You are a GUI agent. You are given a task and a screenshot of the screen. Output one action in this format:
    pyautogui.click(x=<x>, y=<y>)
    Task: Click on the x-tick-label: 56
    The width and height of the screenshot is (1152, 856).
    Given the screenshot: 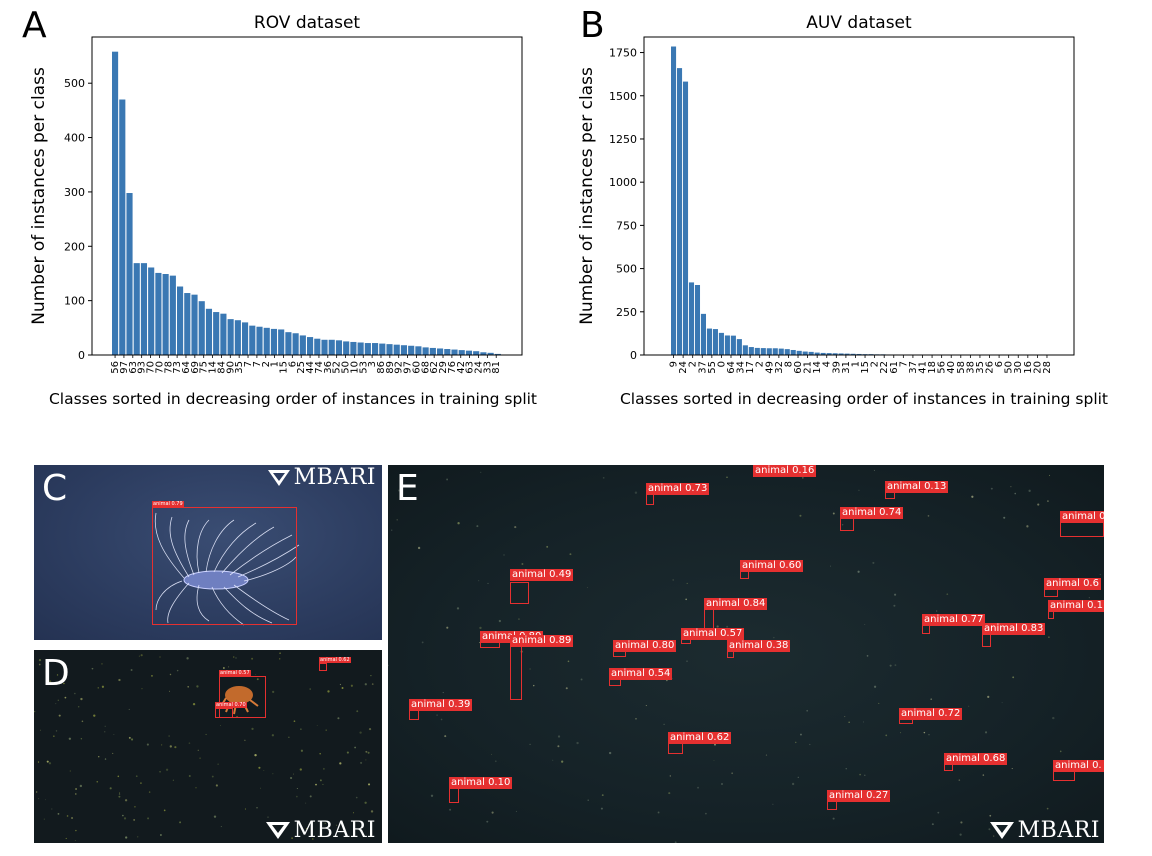 What is the action you would take?
    pyautogui.click(x=115, y=367)
    